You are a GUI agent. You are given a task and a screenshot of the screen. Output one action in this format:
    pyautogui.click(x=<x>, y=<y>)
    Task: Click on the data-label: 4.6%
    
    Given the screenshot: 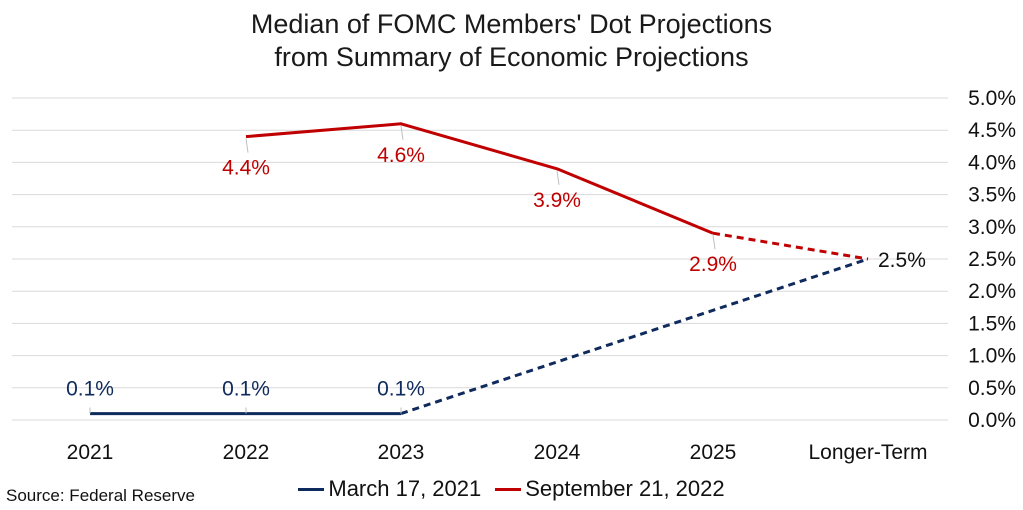 What is the action you would take?
    pyautogui.click(x=401, y=155)
    